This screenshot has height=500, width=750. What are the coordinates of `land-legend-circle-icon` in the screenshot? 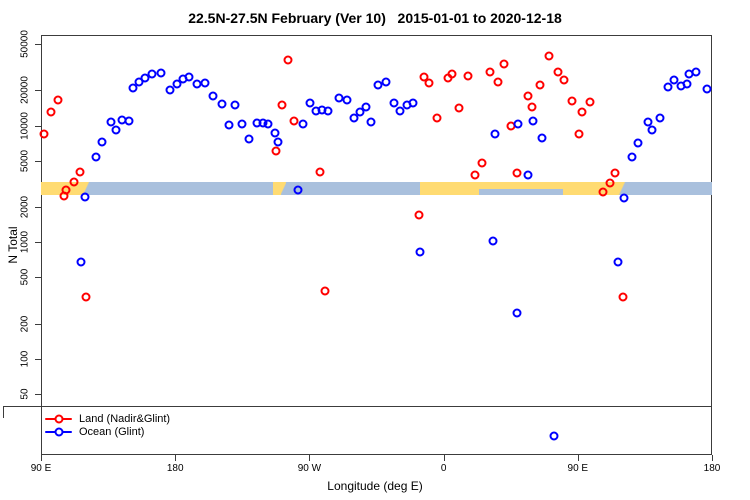 It's located at (58, 418).